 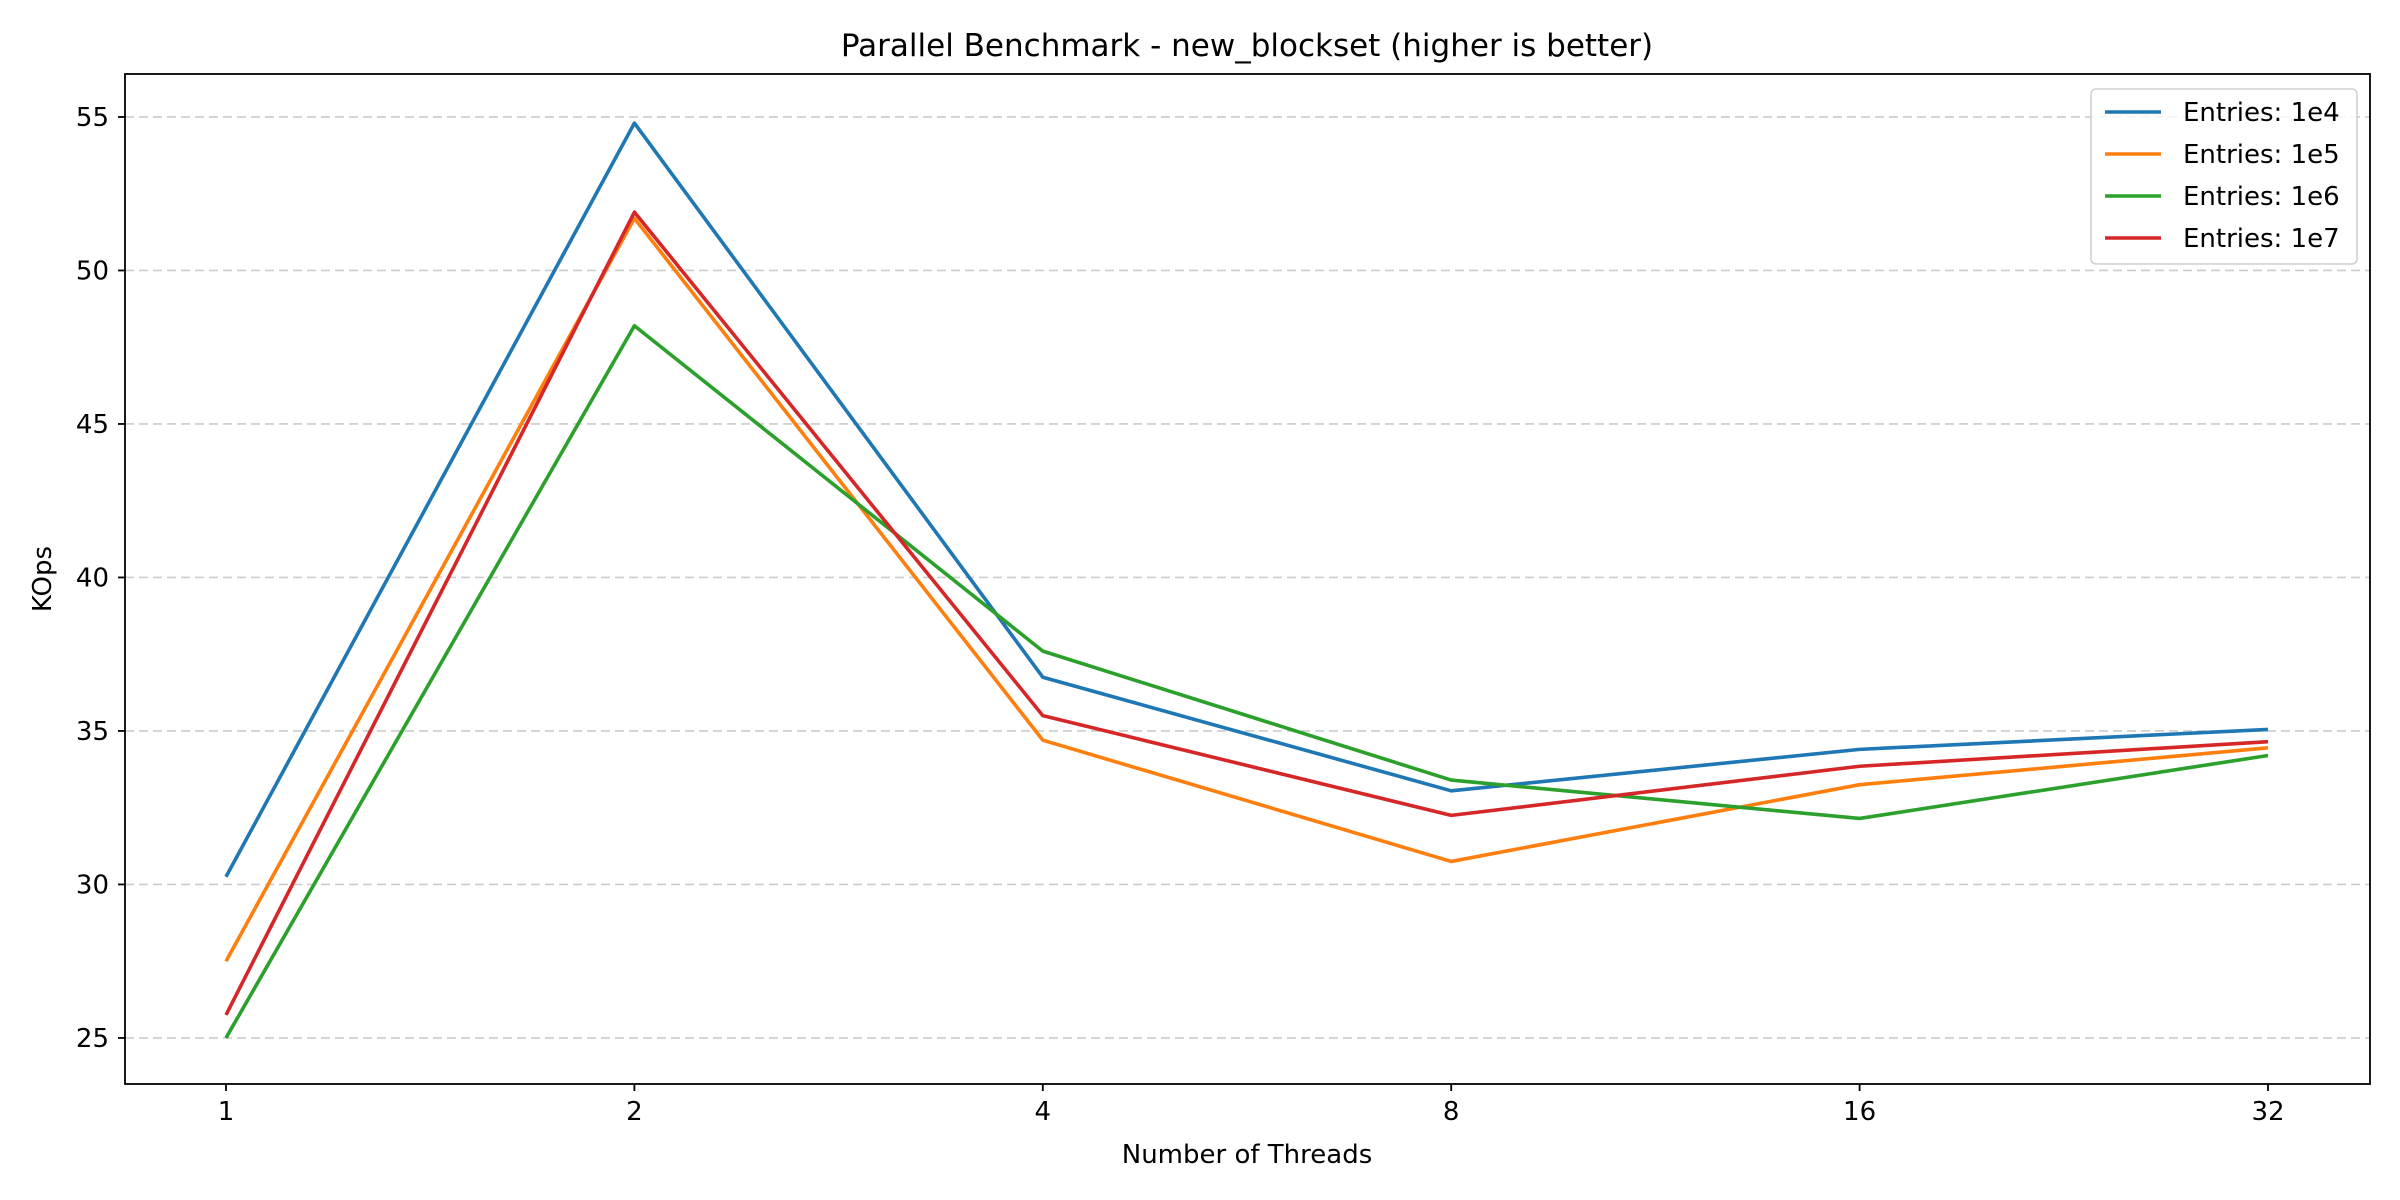 I want to click on y-axis-ticks: 25 30 35 40 45 50 55, so click(x=100, y=578).